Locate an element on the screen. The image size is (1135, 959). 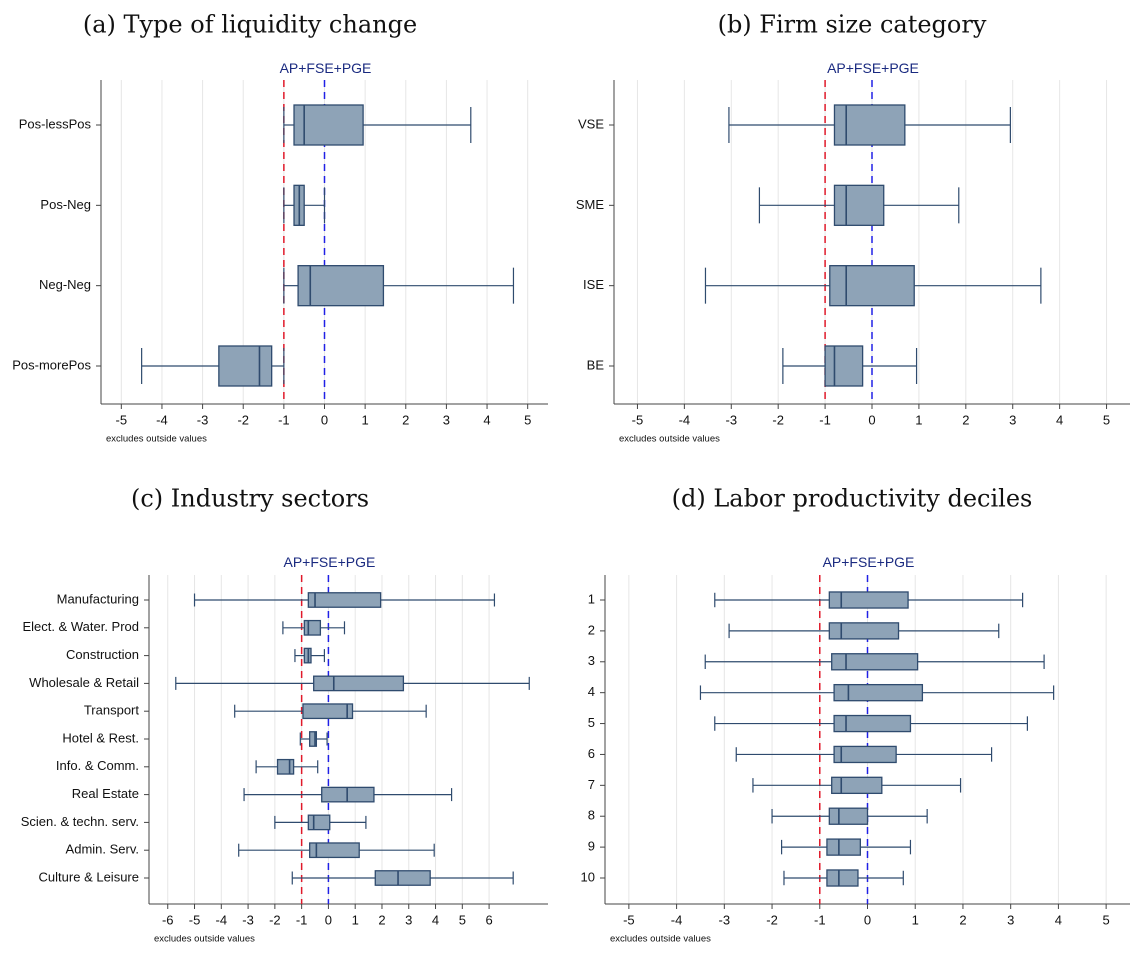
category-label: Transport is located at coordinates (112, 710).